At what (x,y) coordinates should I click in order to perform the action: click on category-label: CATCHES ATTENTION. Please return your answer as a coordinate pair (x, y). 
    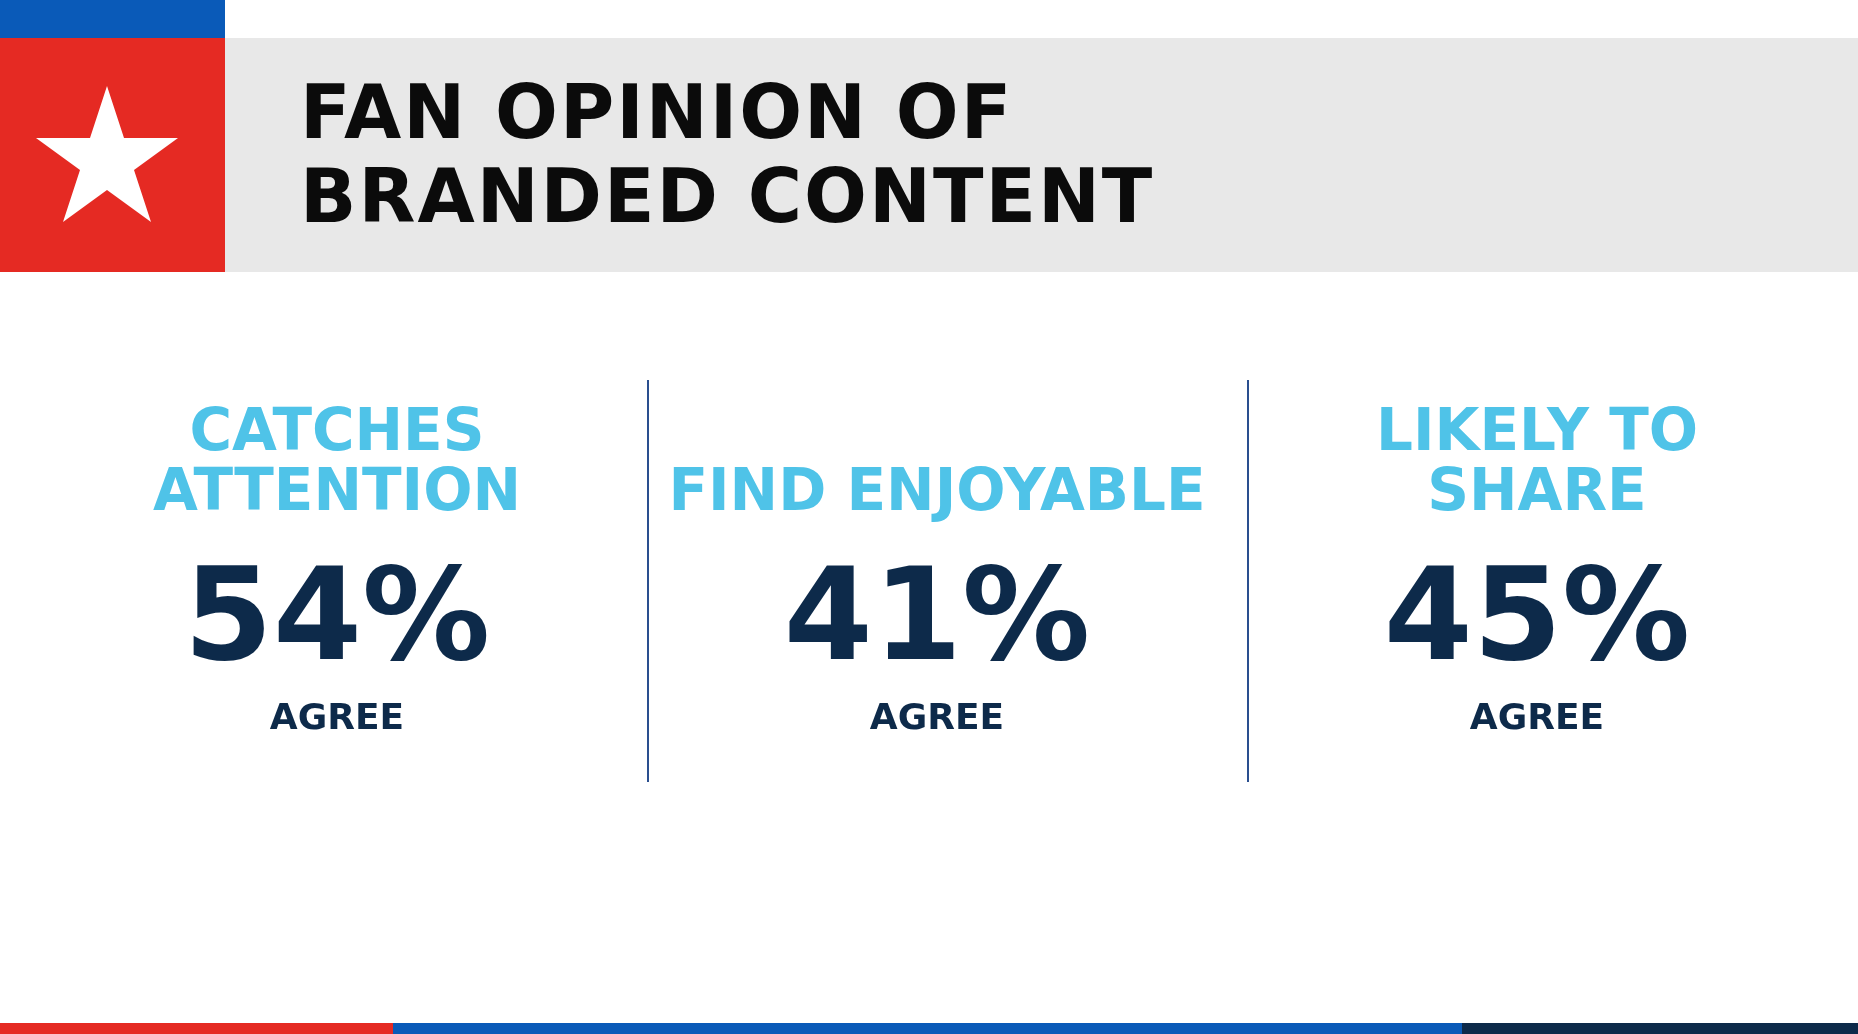
    Looking at the image, I should click on (337, 460).